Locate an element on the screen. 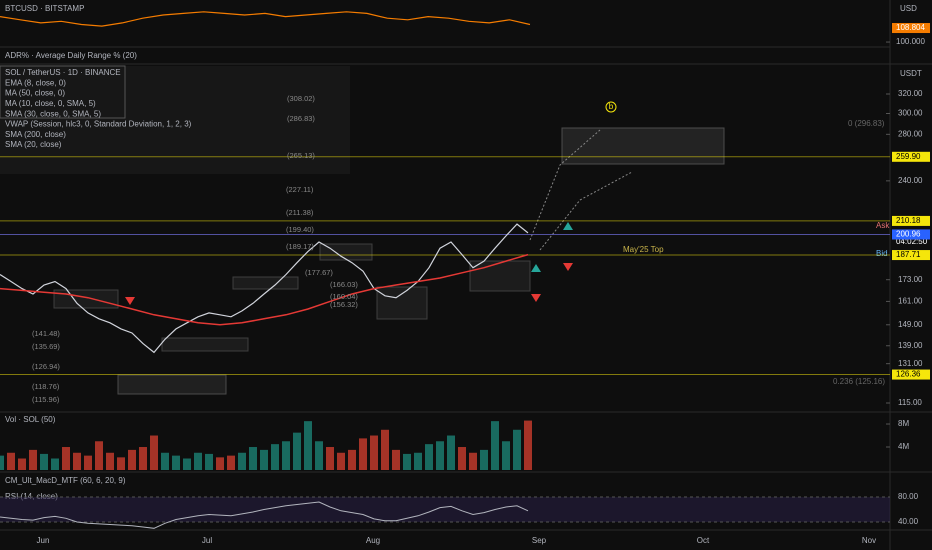  arrow-up is located at coordinates (568, 226).